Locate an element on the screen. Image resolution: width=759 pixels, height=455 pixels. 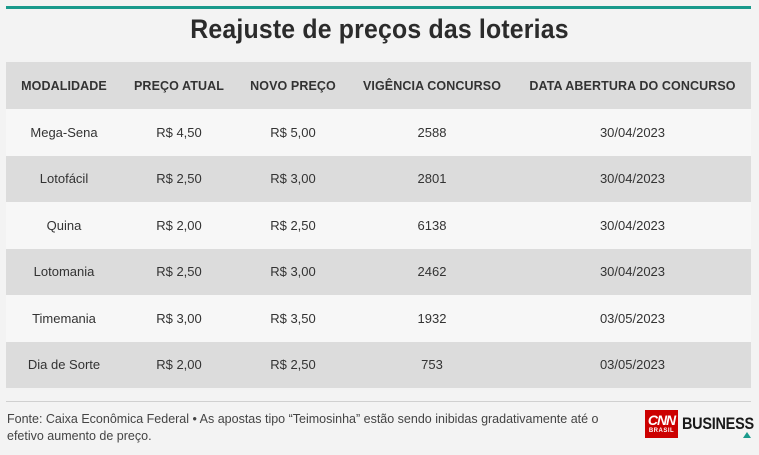
header-vigencia-concurso: VIGÊNCIA CONCURSO is located at coordinates (432, 85).